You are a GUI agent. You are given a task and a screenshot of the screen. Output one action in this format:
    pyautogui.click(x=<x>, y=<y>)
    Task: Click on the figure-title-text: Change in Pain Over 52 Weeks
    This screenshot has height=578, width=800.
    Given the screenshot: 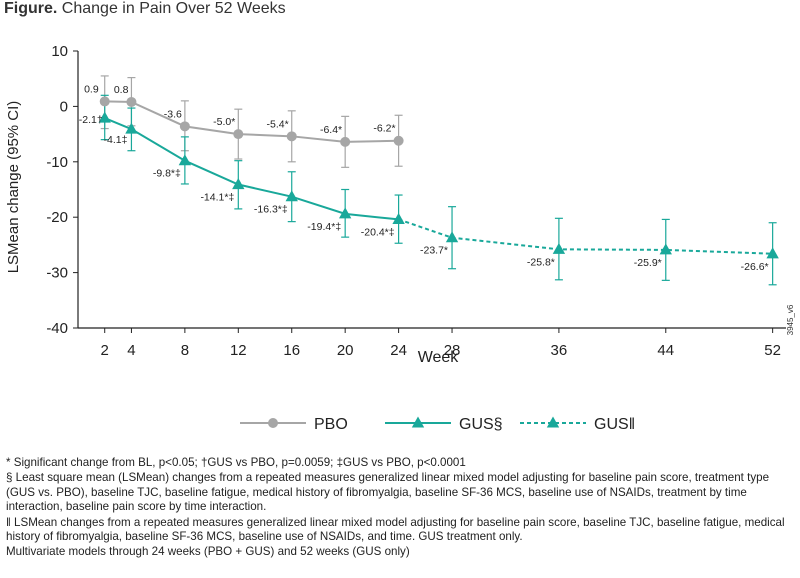 What is the action you would take?
    pyautogui.click(x=173, y=8)
    